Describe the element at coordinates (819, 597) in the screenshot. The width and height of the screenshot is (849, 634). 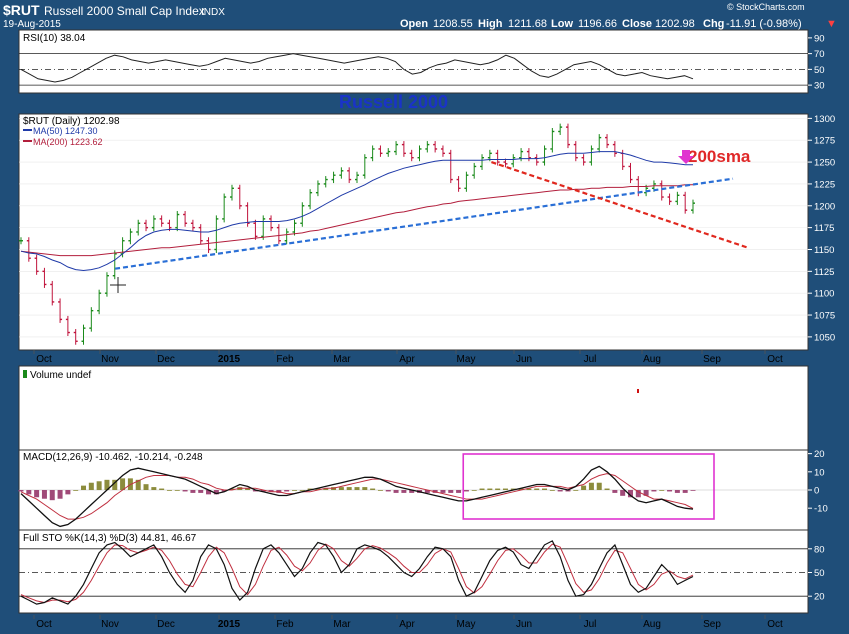
I see `sto-tick-label: 20` at that location.